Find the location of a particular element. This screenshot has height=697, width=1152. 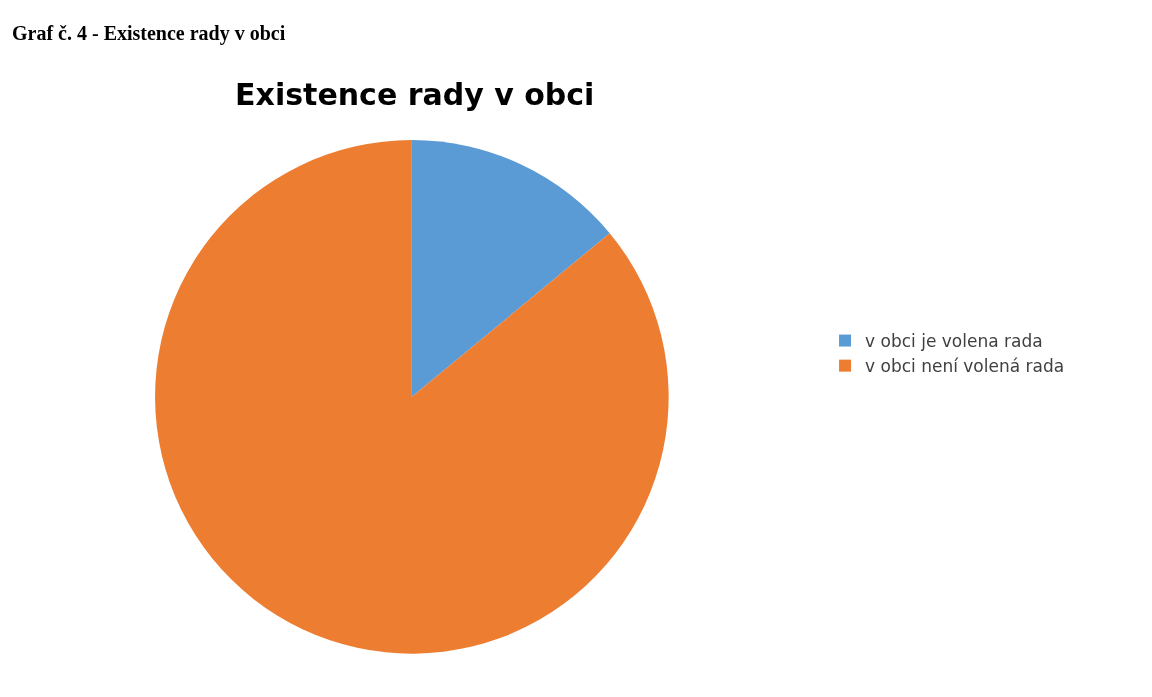

legend-label: v obci je volena rada is located at coordinates (954, 341).